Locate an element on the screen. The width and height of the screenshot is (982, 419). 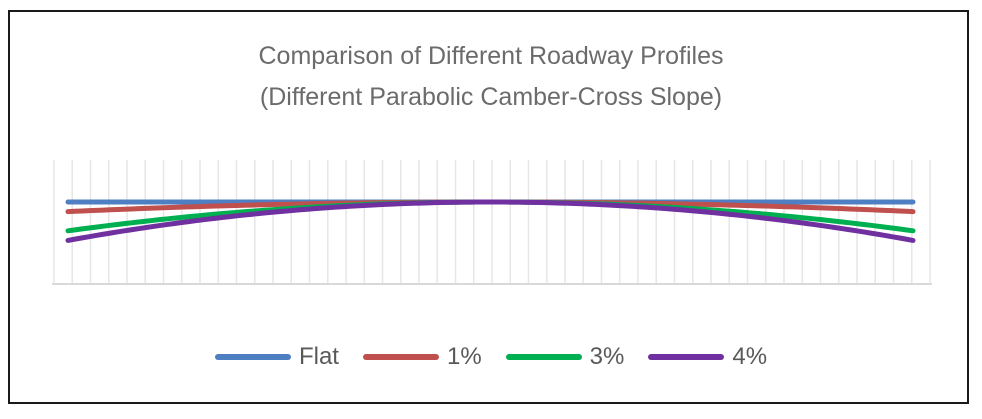
legend-item: 1% is located at coordinates (422, 357).